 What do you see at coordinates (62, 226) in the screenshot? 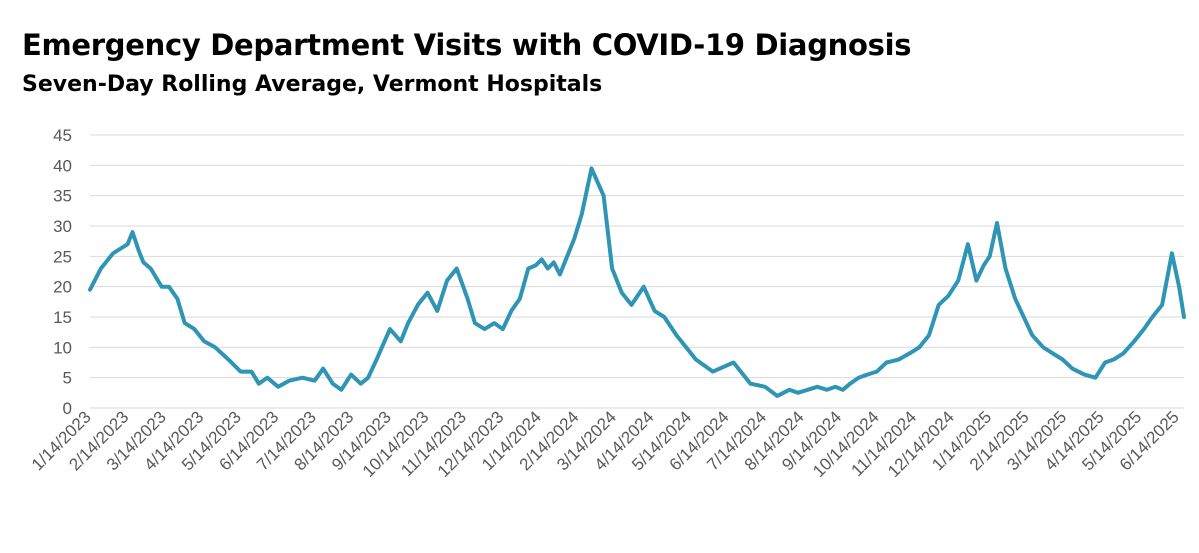
I see `y-tick-label: 30` at bounding box center [62, 226].